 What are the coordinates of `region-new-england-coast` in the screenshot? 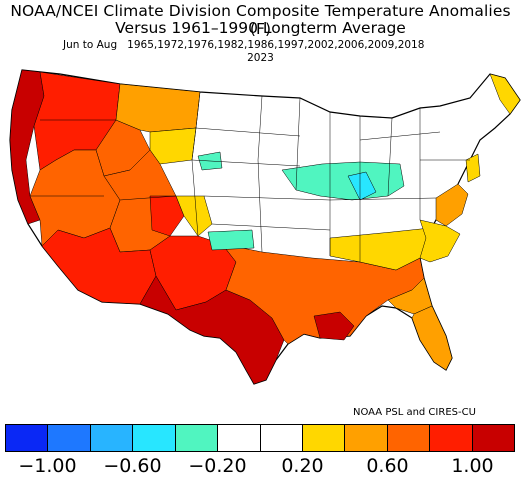 It's located at (505, 94).